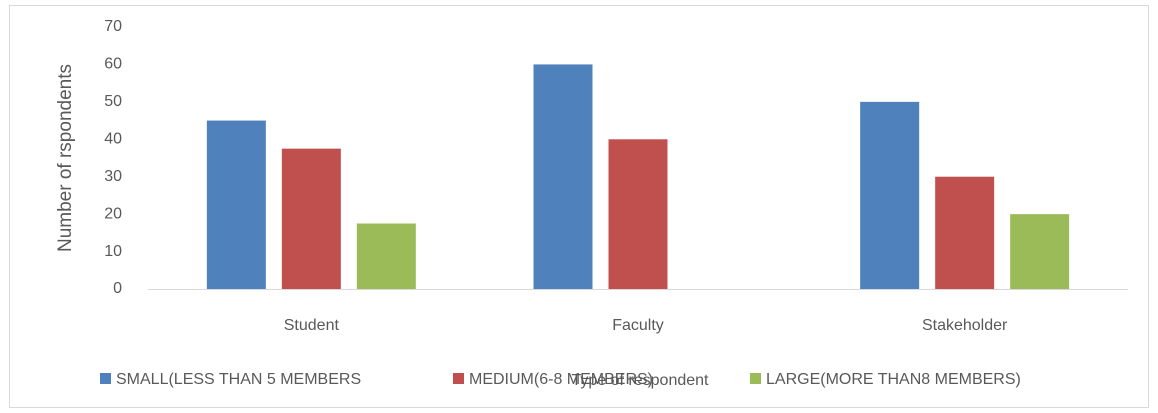 The height and width of the screenshot is (413, 1158). Describe the element at coordinates (561, 379) in the screenshot. I see `legend-label: MEDIUM(6-8 MEMBERS)` at that location.